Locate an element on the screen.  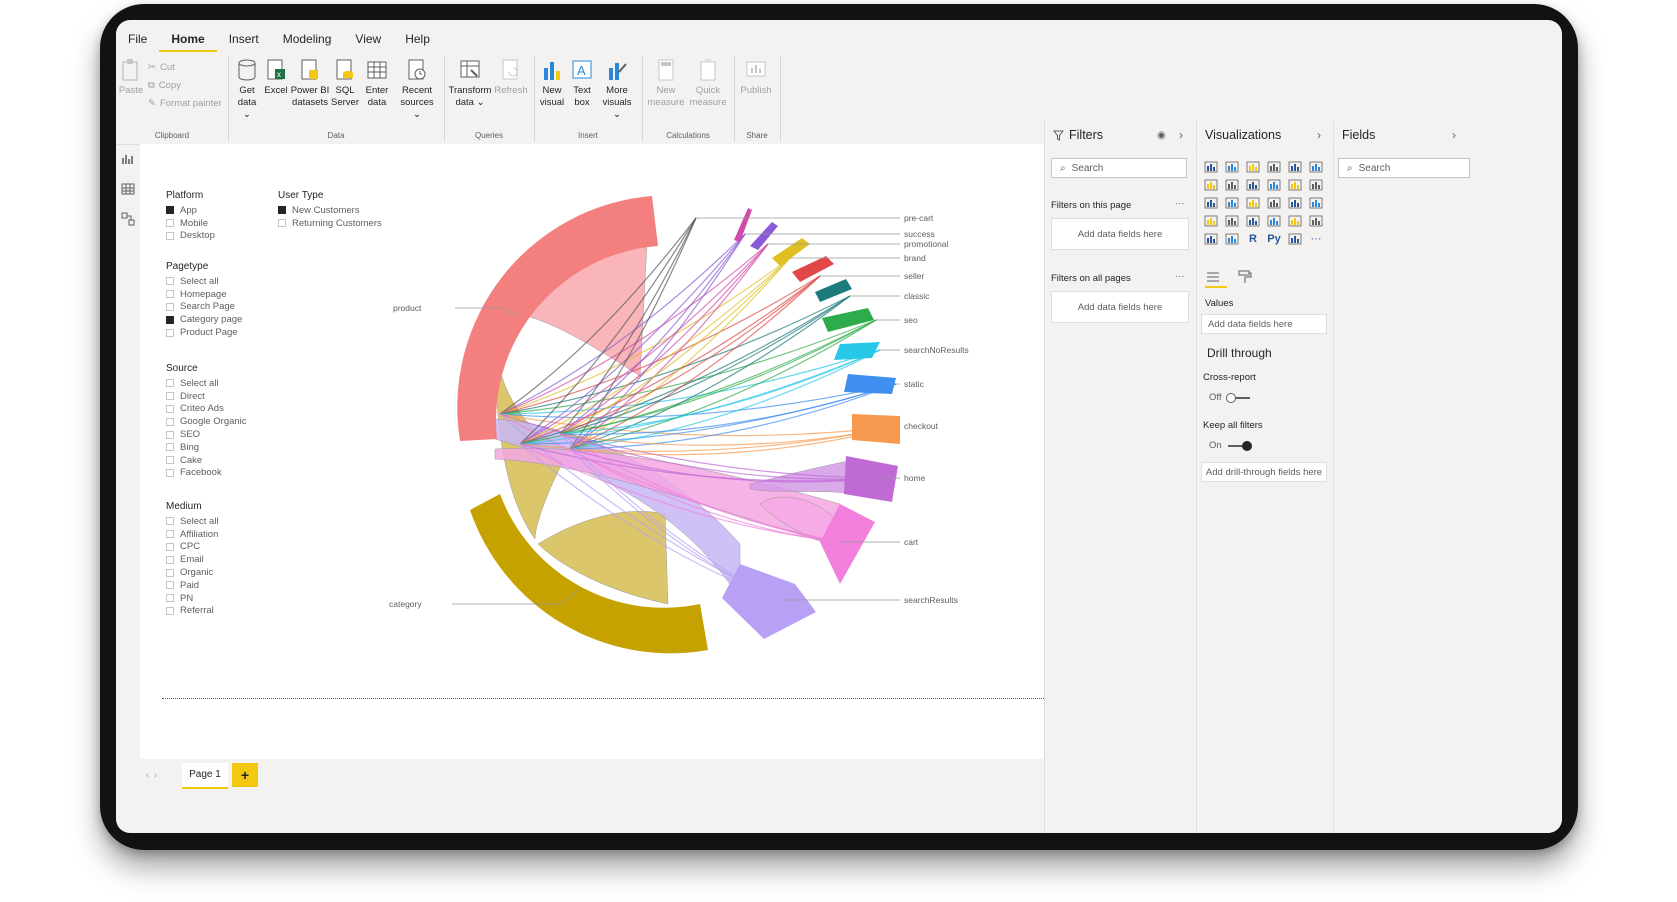
slicer-item: Criteo Ads is located at coordinates (206, 409).